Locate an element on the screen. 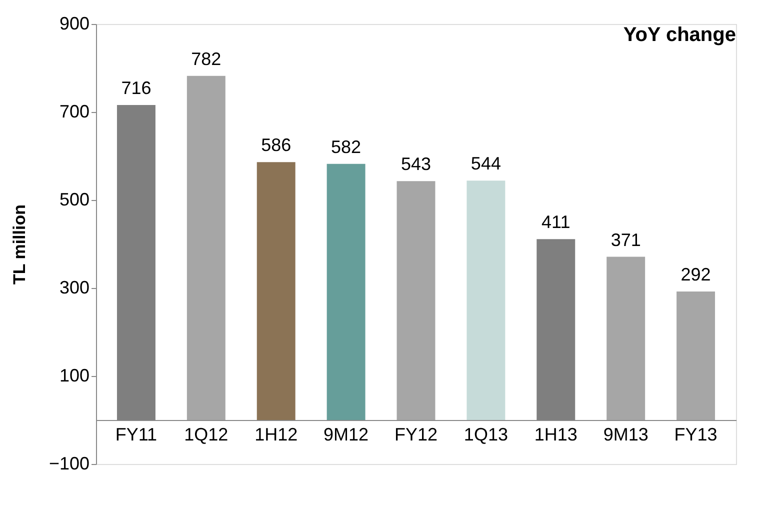 Image resolution: width=772 pixels, height=513 pixels. data-label: 782 is located at coordinates (206, 58).